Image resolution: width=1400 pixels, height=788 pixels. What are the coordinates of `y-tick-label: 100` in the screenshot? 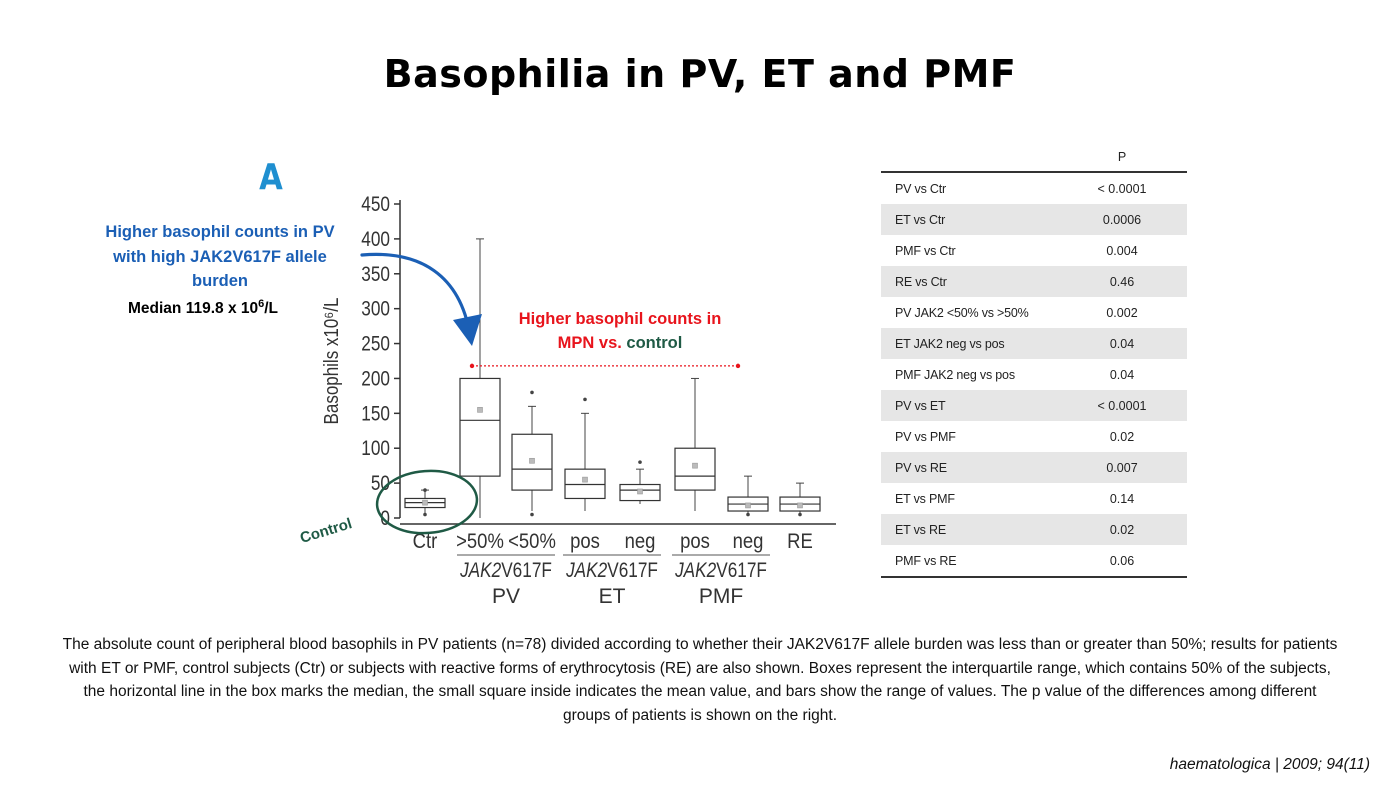 It's located at (375, 449).